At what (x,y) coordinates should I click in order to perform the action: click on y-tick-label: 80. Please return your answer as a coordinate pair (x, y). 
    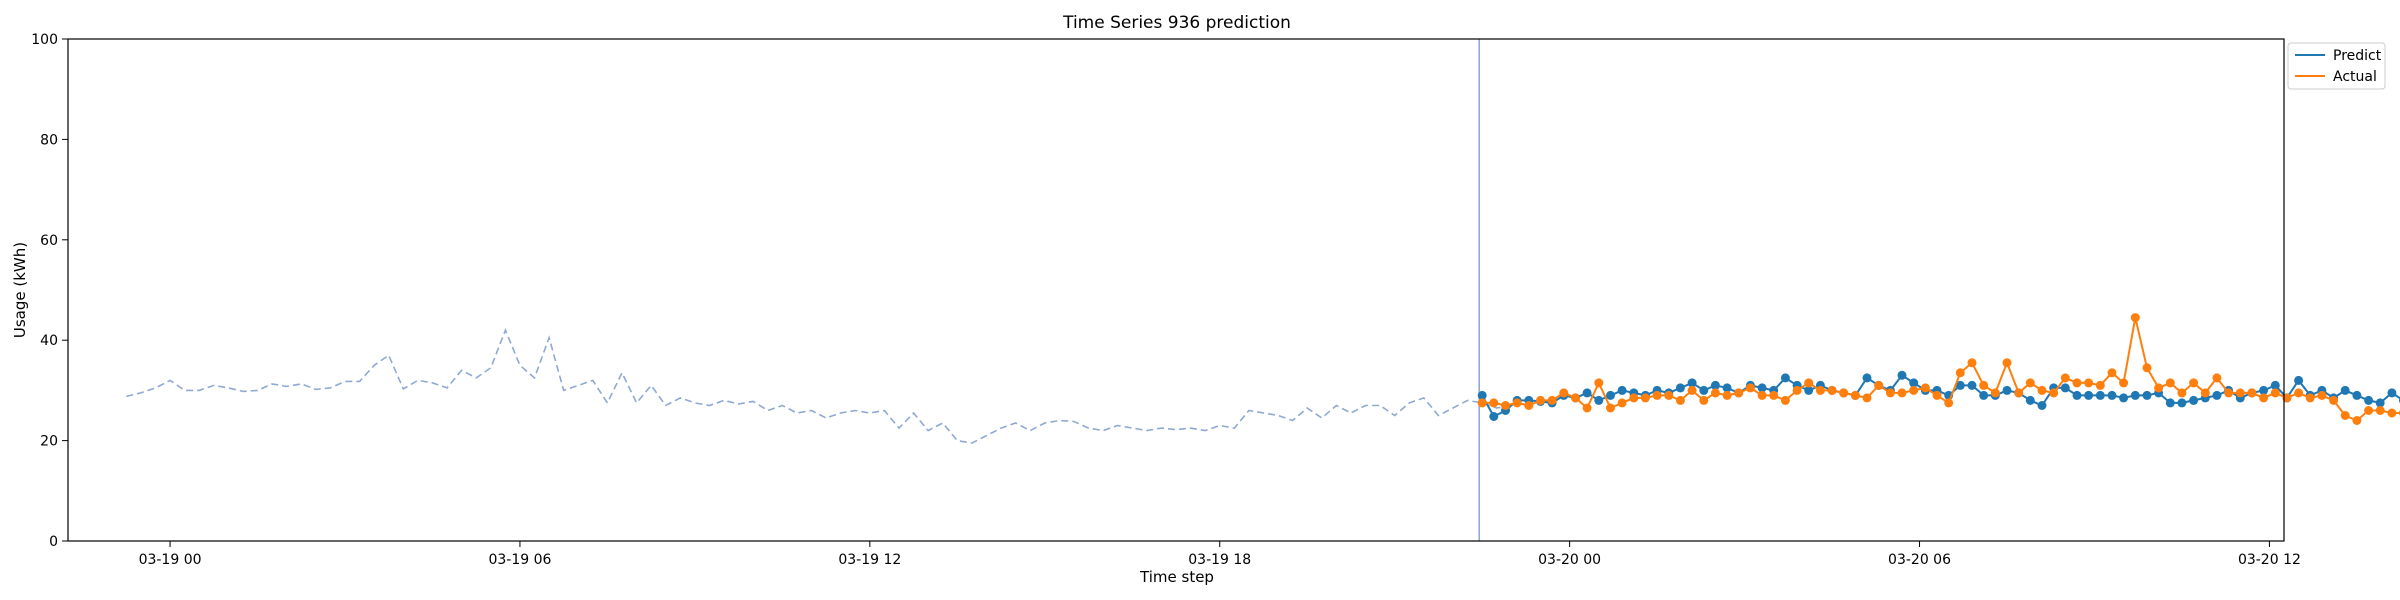
    Looking at the image, I should click on (49, 140).